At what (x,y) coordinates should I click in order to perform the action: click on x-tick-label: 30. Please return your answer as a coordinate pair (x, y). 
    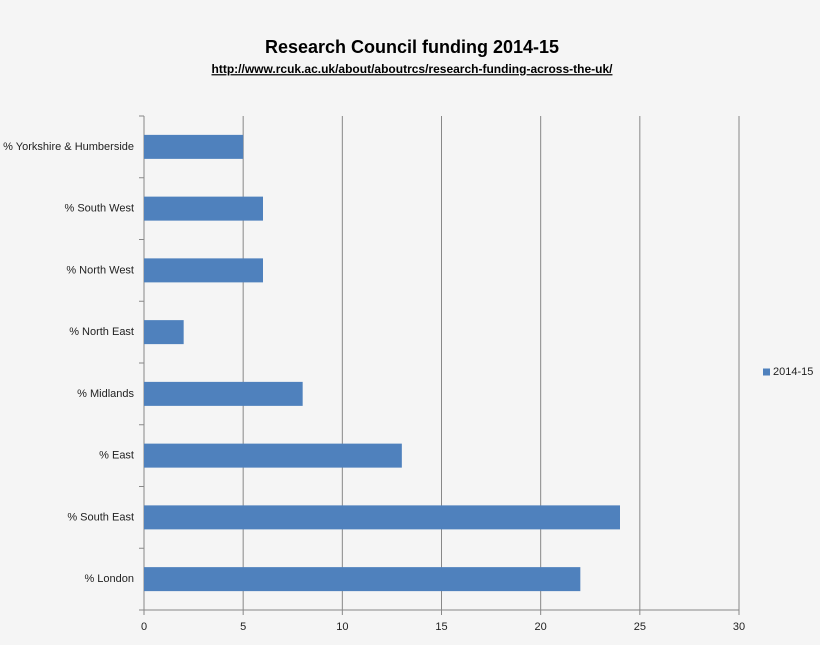
    Looking at the image, I should click on (739, 627).